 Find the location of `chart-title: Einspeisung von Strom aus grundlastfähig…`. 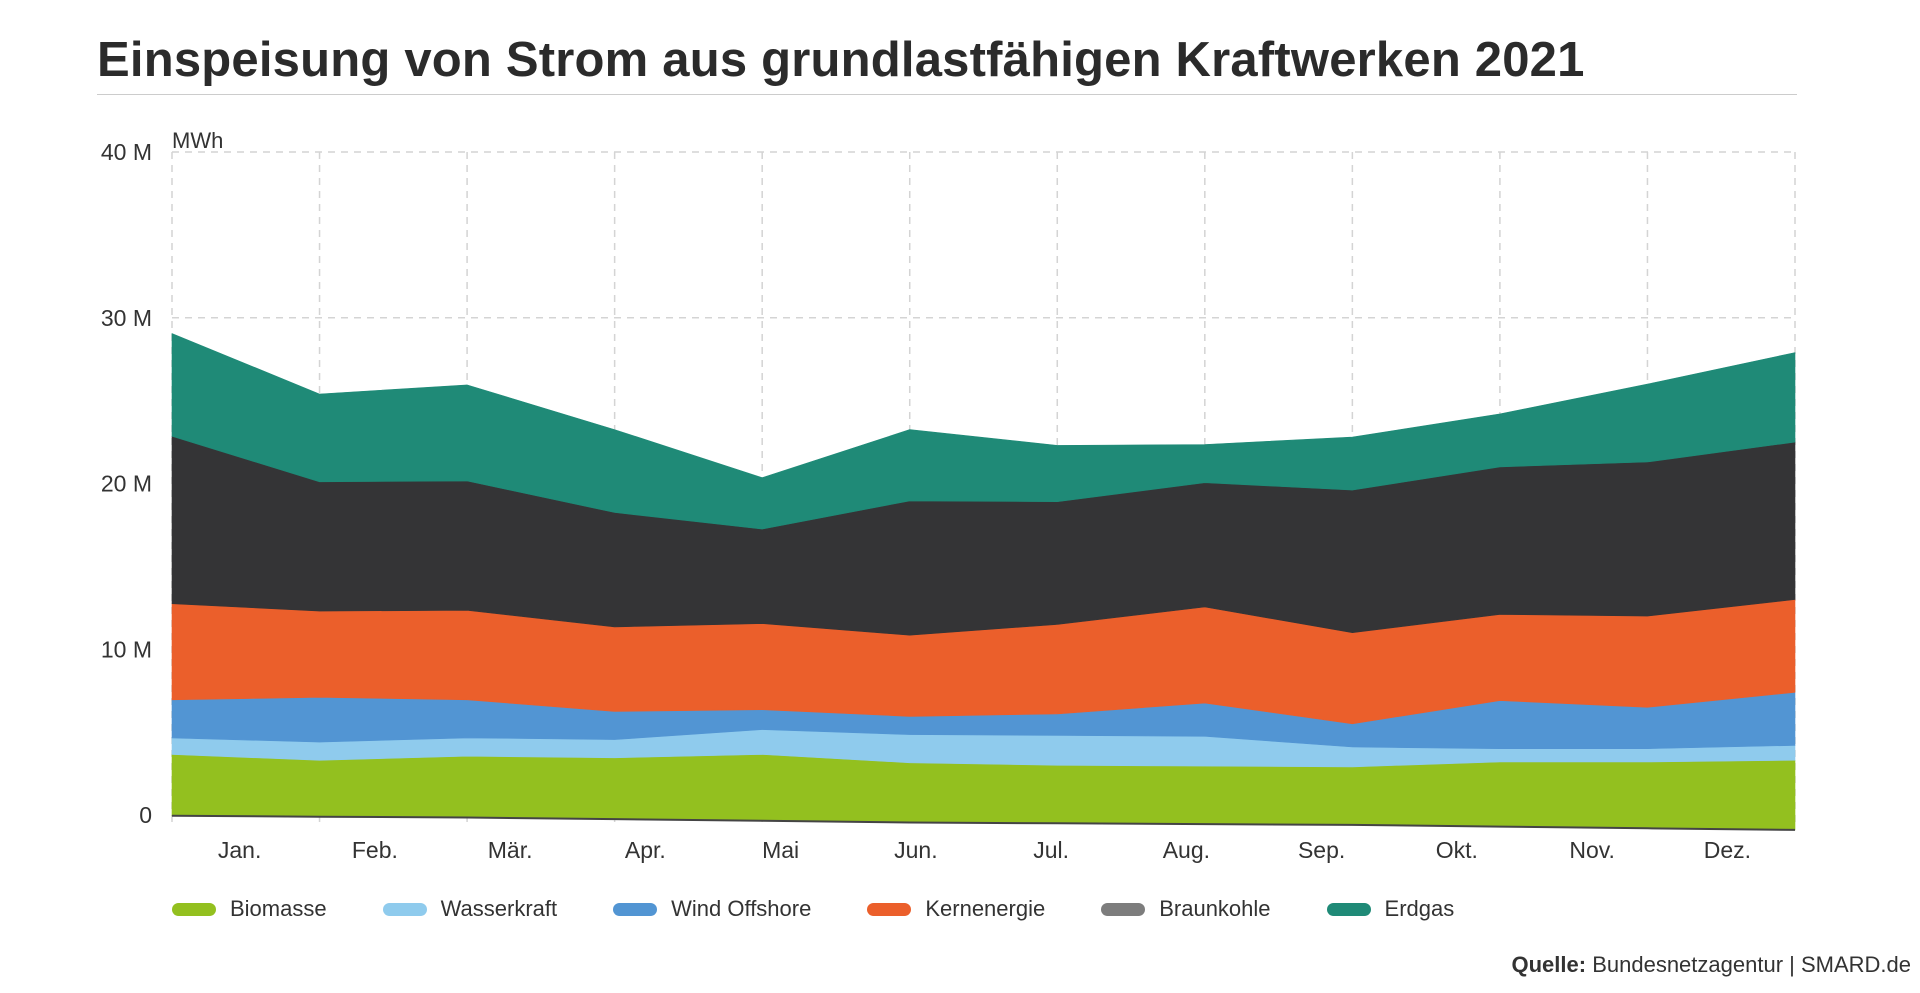

chart-title: Einspeisung von Strom aus grundlastfähig… is located at coordinates (841, 60).